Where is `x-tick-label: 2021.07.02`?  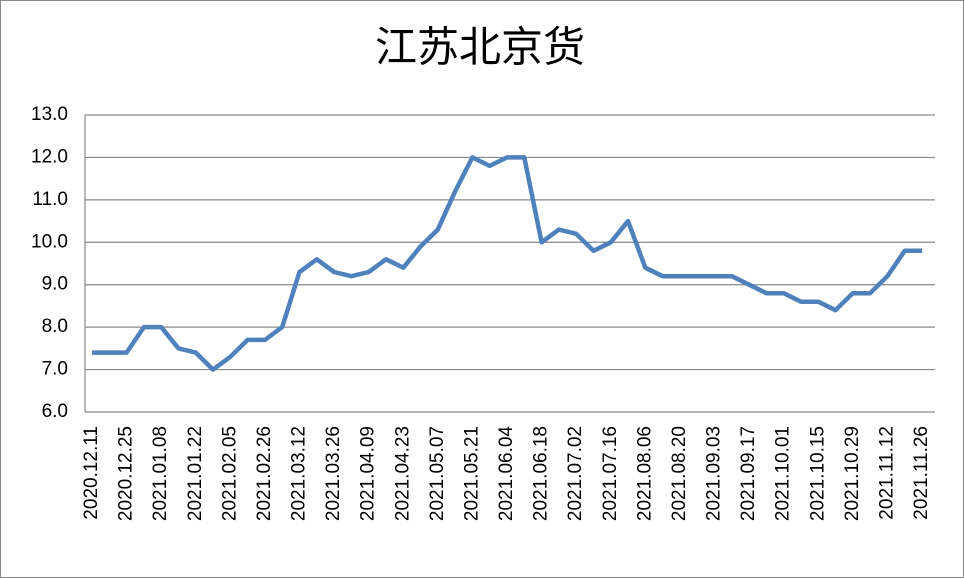
x-tick-label: 2021.07.02 is located at coordinates (575, 473).